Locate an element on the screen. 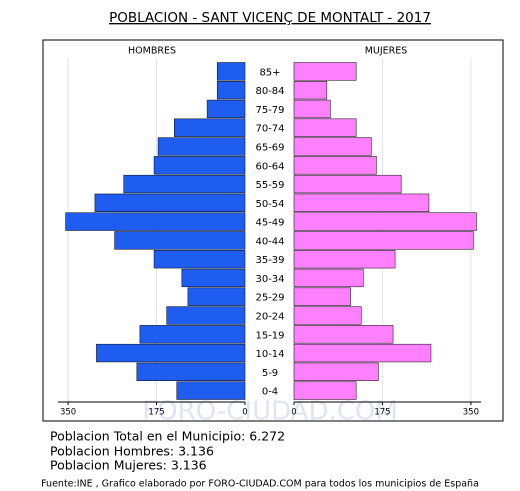 The image size is (520, 491). y-tick-label: 55-59 is located at coordinates (269, 185).